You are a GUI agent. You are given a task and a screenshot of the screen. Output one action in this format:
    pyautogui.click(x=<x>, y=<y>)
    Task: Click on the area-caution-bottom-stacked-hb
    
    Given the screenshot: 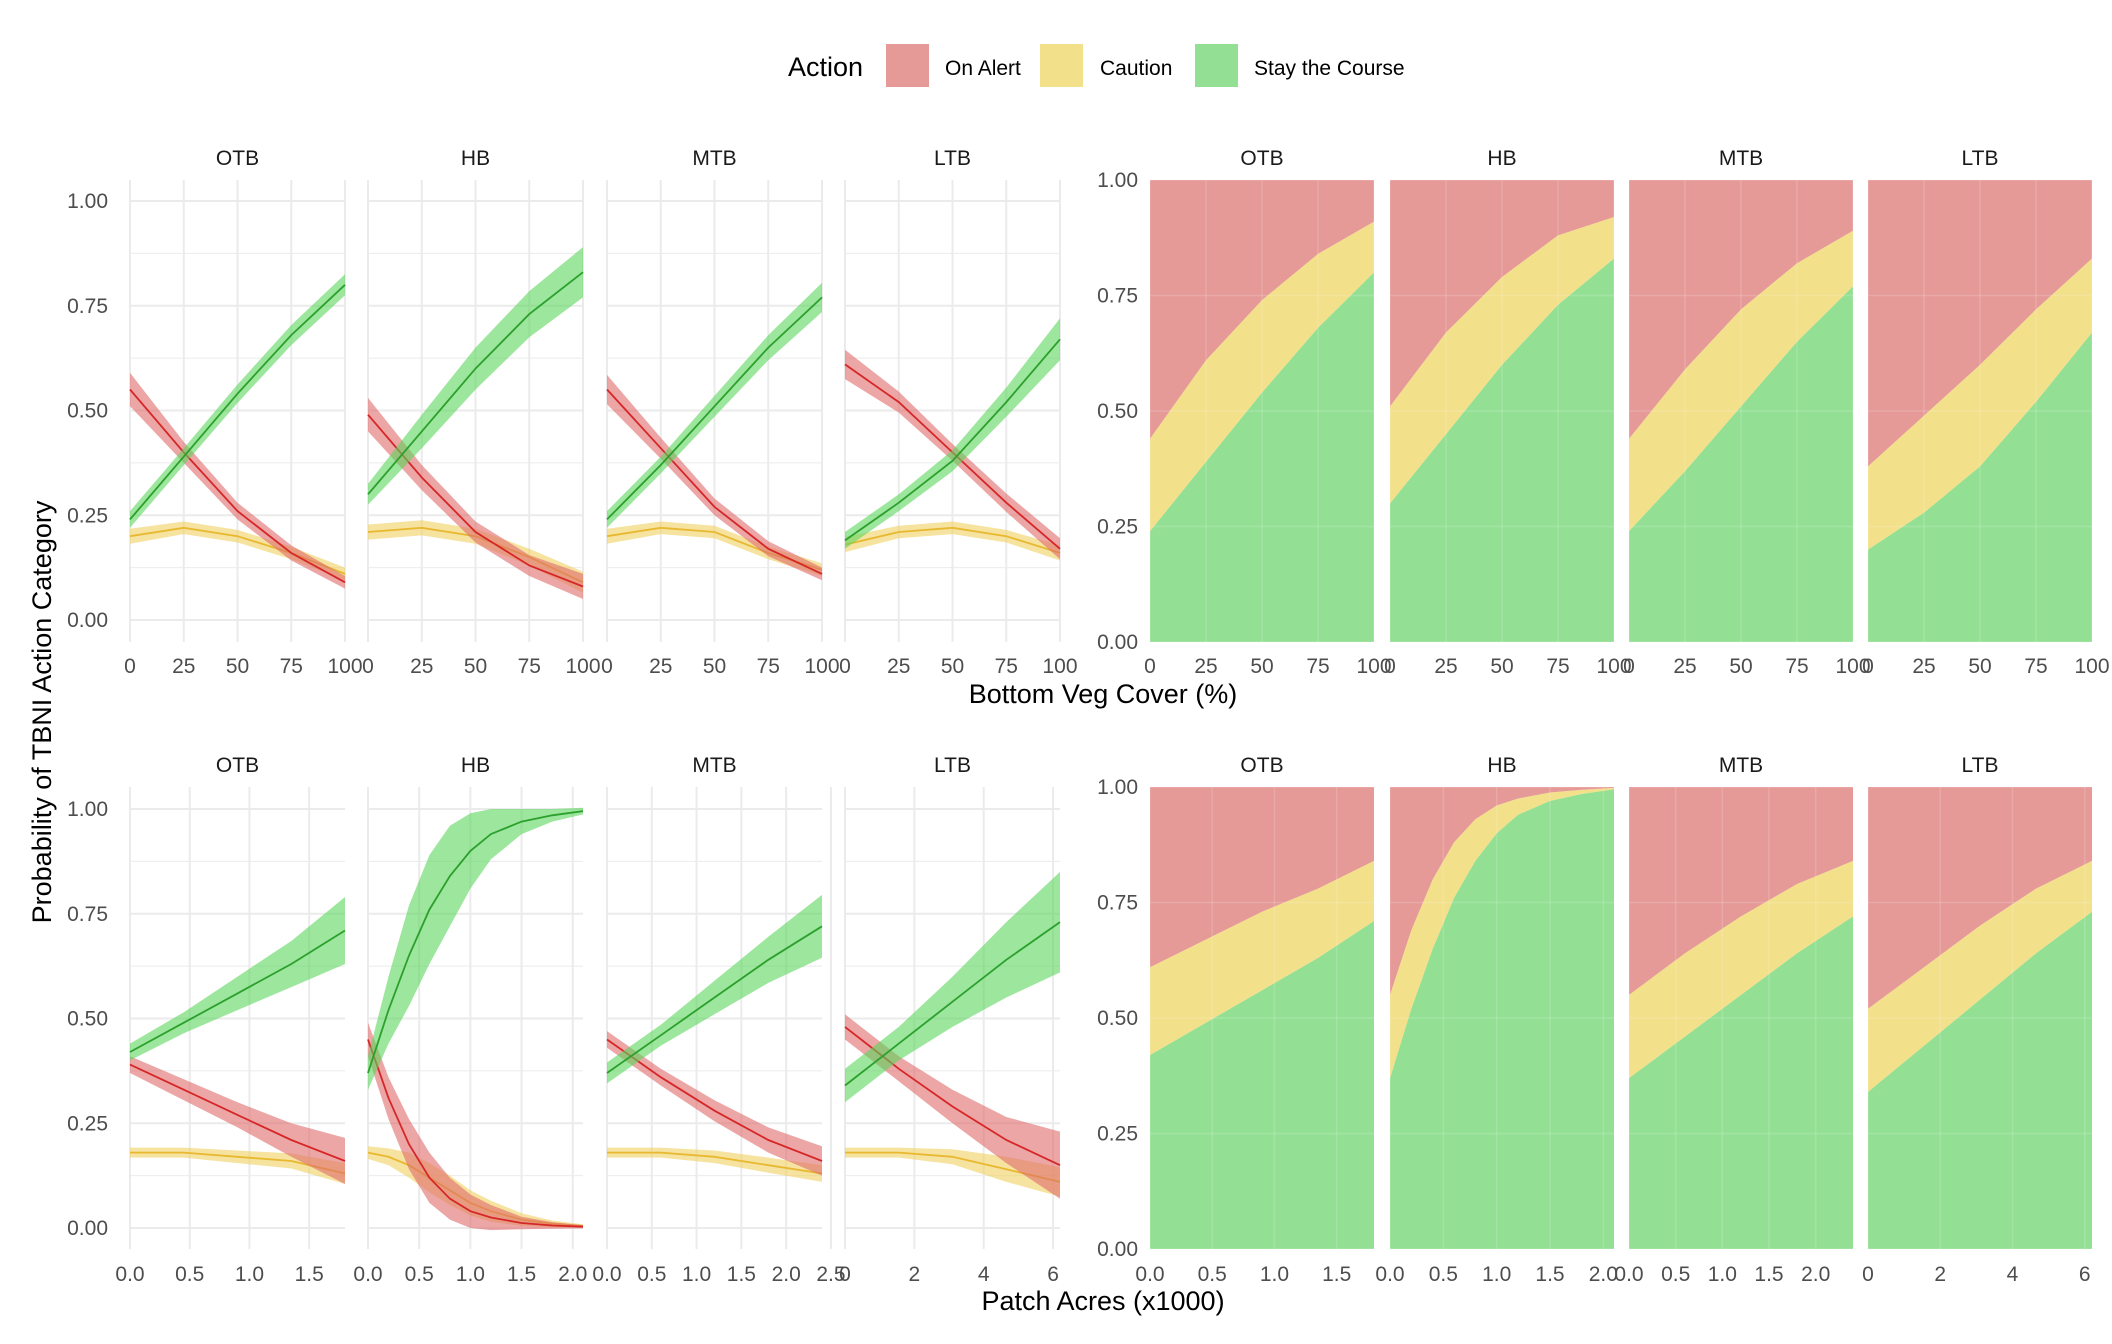 What is the action you would take?
    pyautogui.click(x=1502, y=933)
    